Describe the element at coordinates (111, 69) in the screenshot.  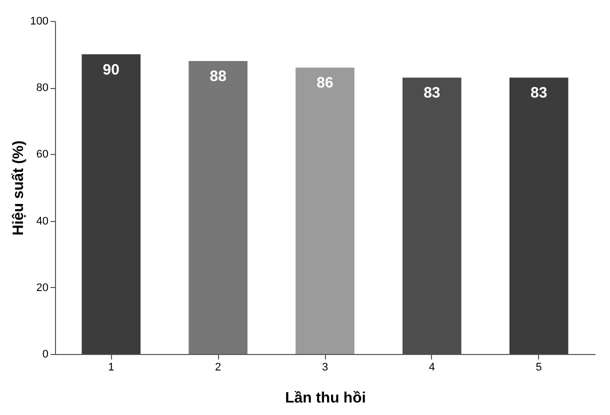
I see `data-label: 90` at that location.